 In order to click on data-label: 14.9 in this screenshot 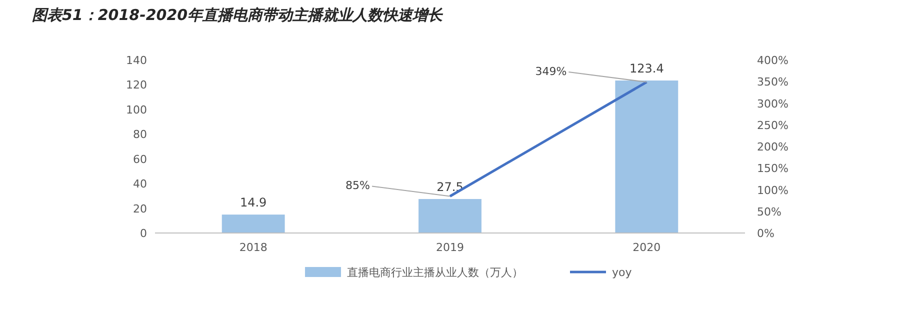, I will do `click(253, 203)`.